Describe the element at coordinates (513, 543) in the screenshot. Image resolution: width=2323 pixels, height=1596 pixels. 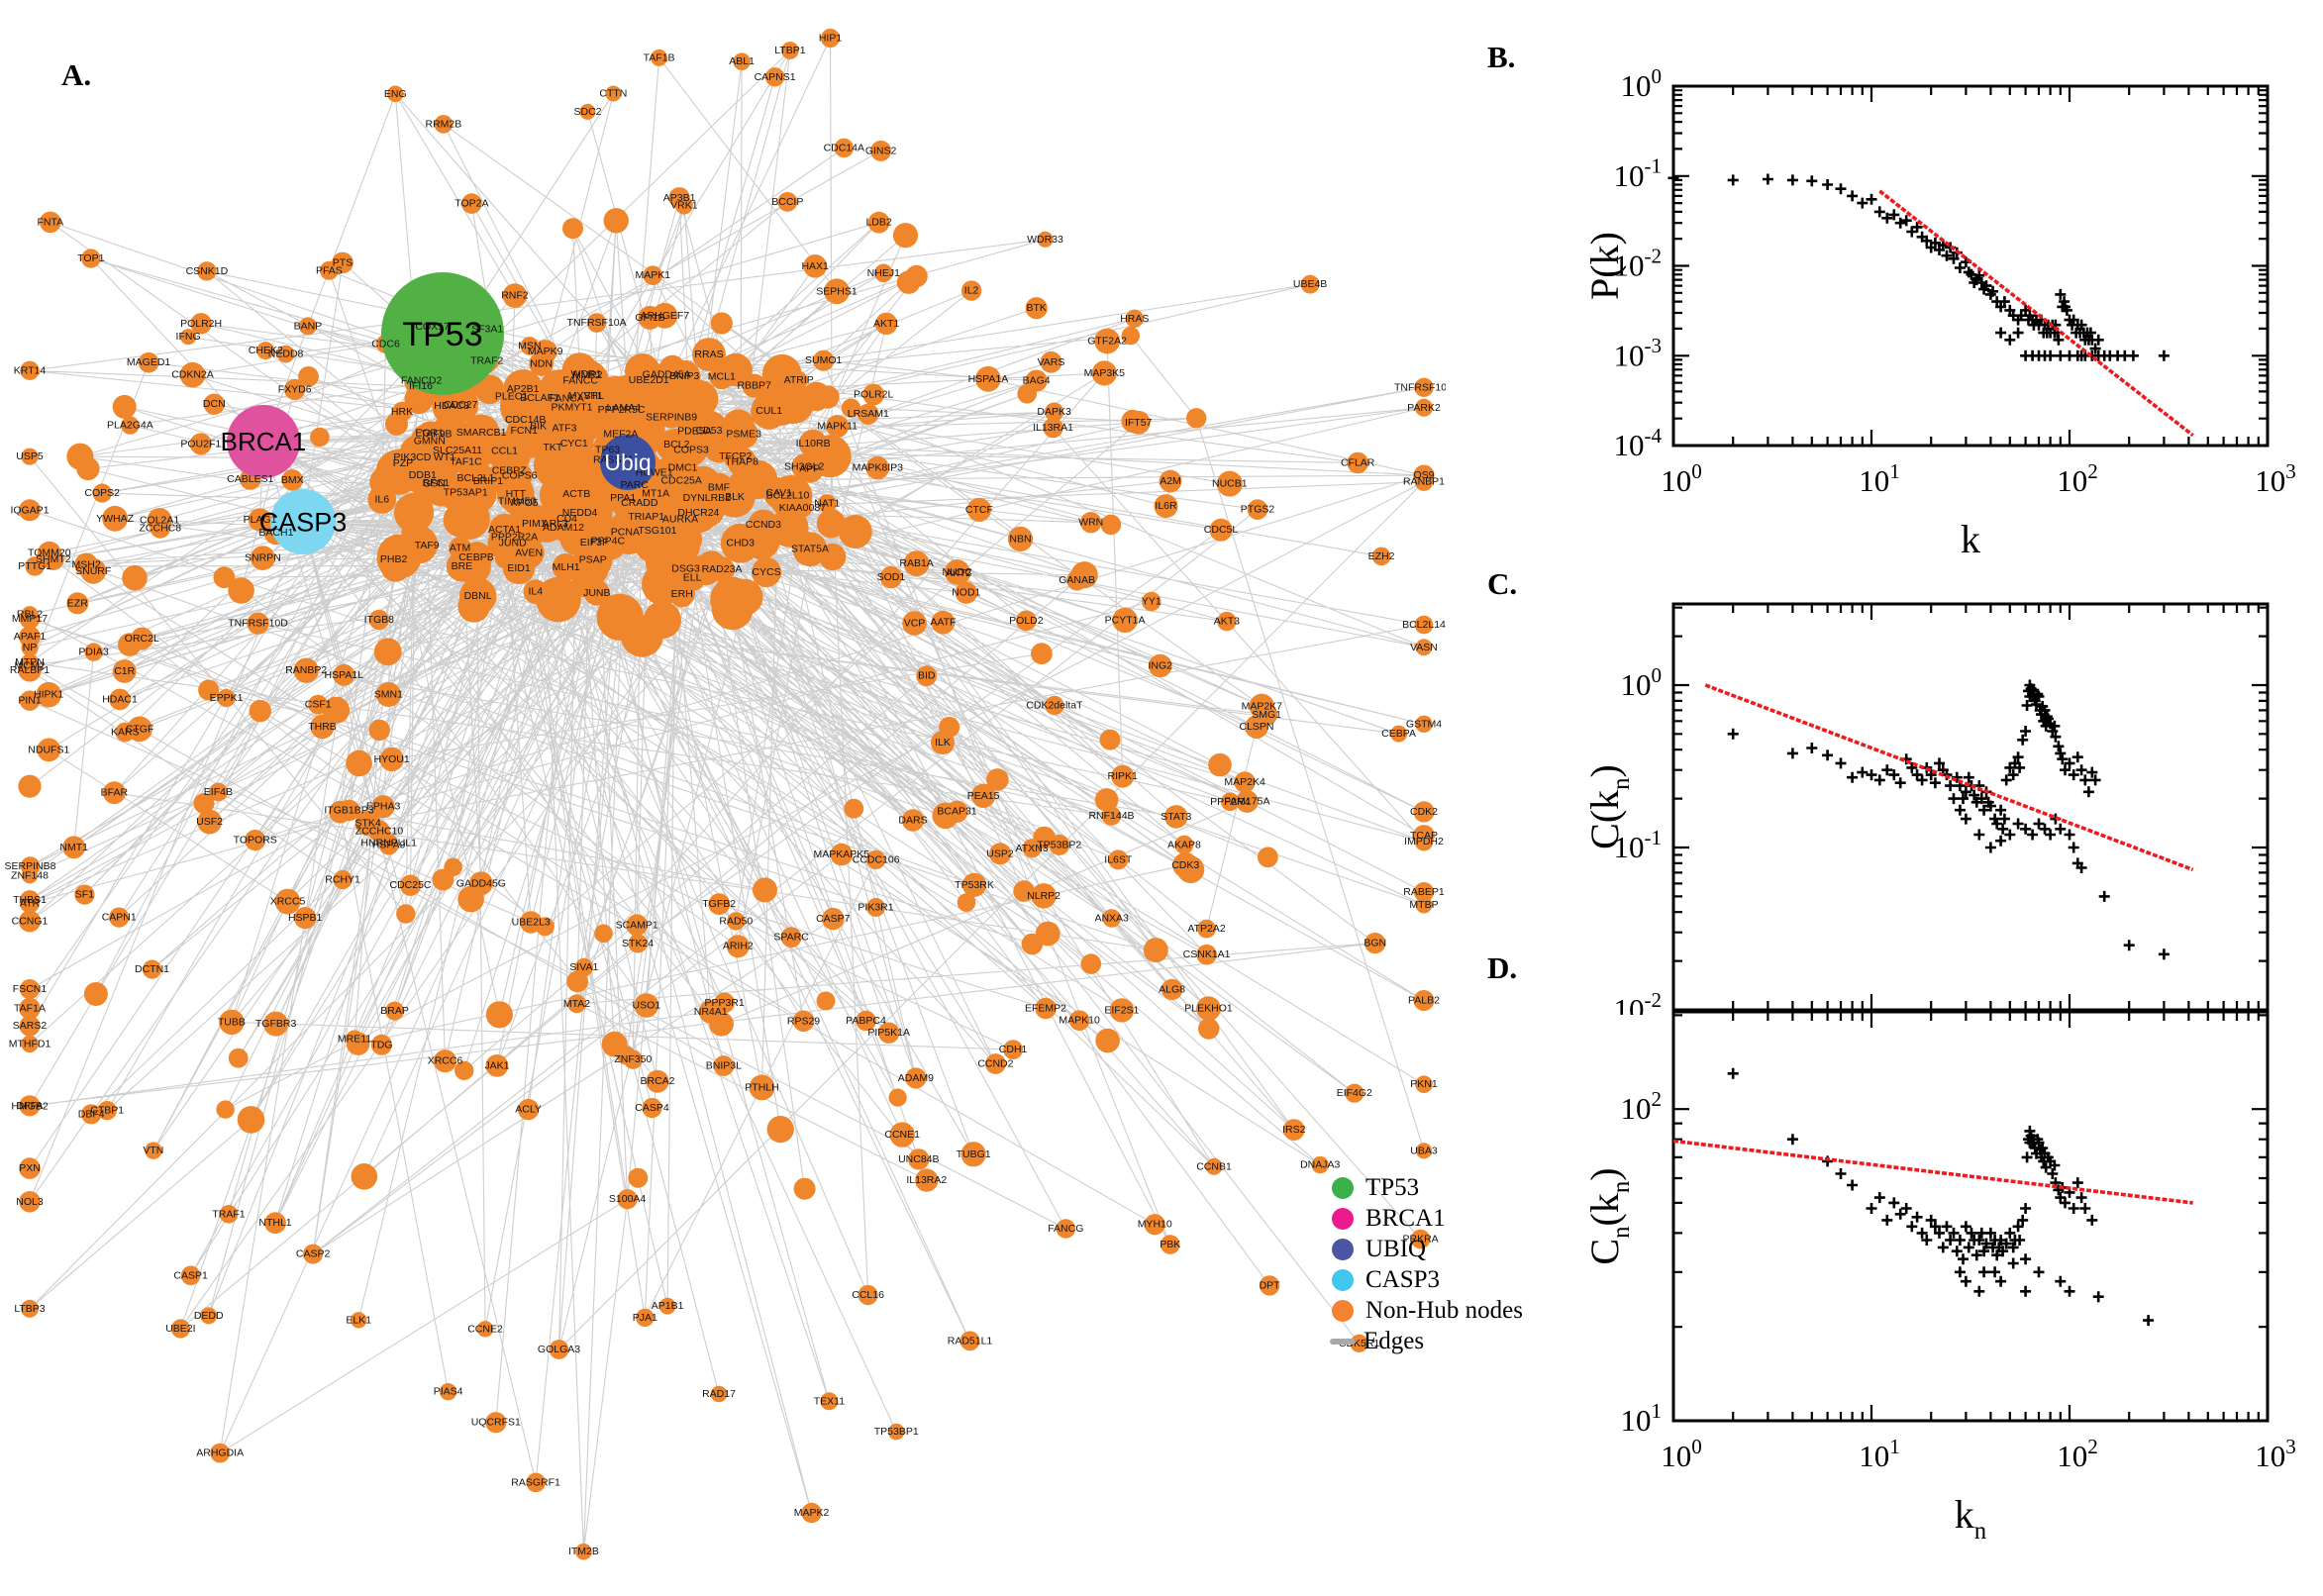
I see `node-label: JUND` at that location.